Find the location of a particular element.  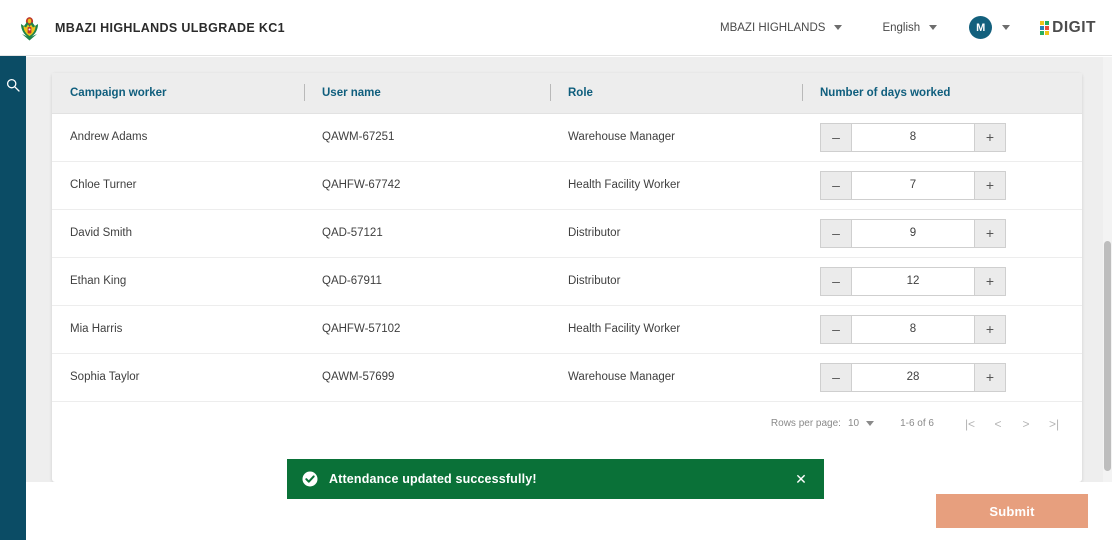

days-stepper: – 9 + is located at coordinates (913, 233).